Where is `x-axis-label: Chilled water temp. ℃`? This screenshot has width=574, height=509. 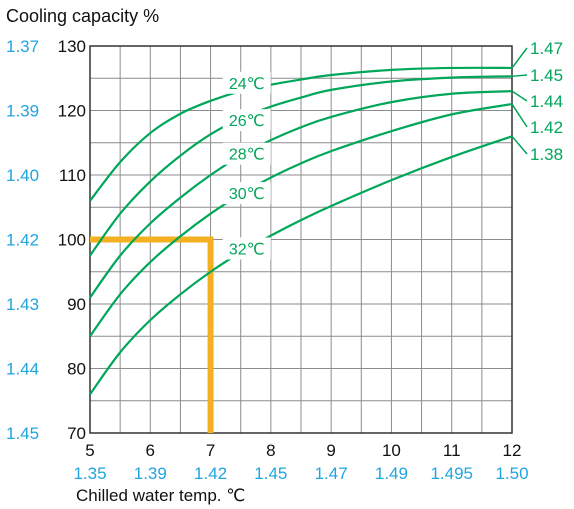
x-axis-label: Chilled water temp. ℃ is located at coordinates (160, 495).